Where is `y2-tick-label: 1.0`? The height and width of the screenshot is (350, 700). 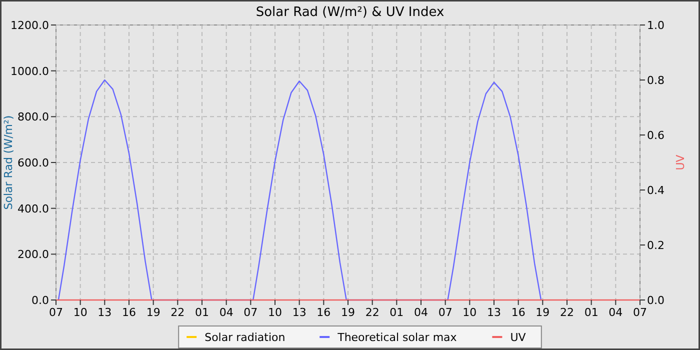 y2-tick-label: 1.0 is located at coordinates (655, 25).